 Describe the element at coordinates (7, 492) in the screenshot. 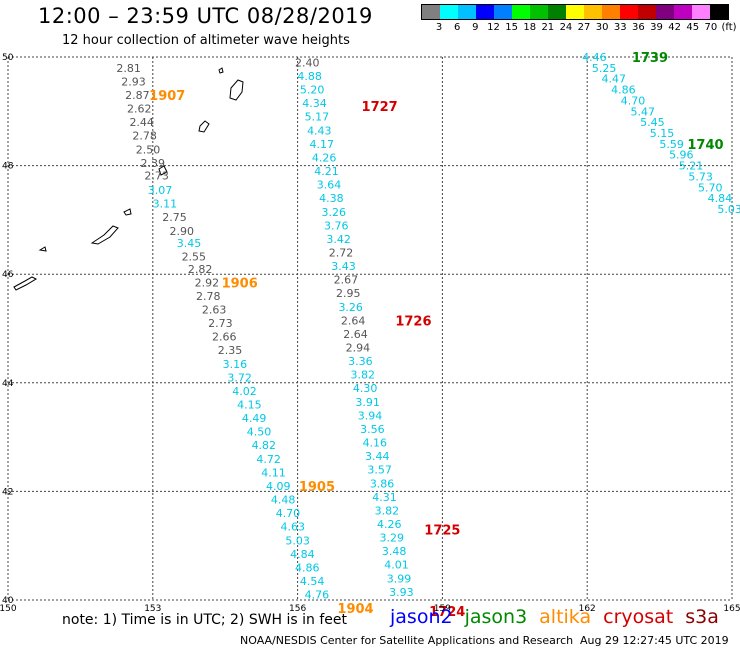

I see `lat-tick-label: 42` at that location.